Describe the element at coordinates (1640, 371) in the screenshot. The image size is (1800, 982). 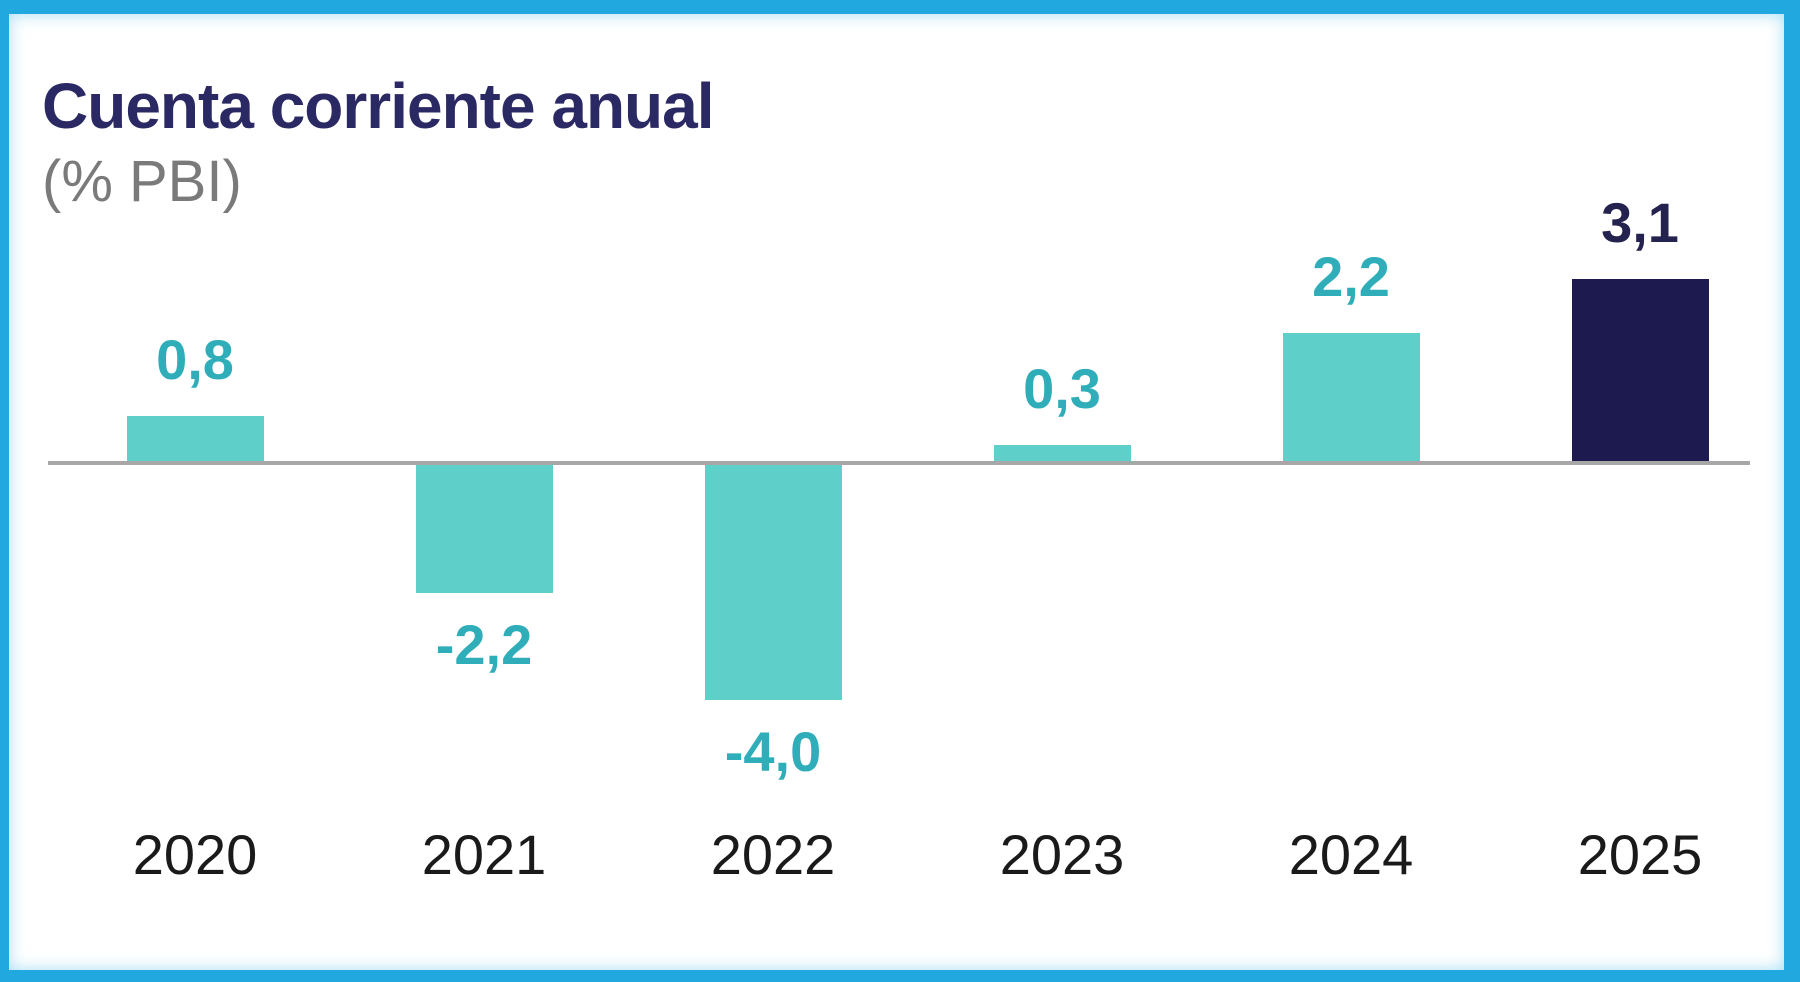
I see `bar-2025` at that location.